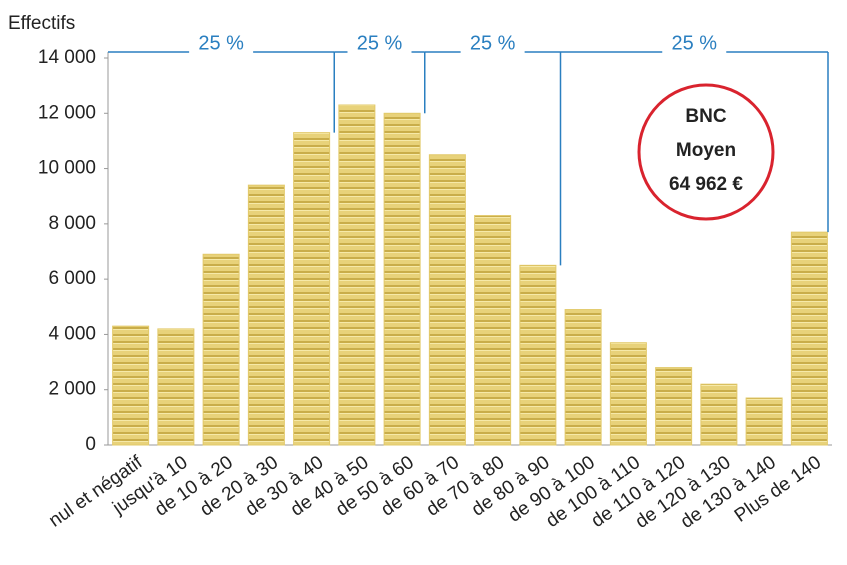 Image resolution: width=847 pixels, height=565 pixels. What do you see at coordinates (72, 333) in the screenshot?
I see `y-tick-label: 4 000` at bounding box center [72, 333].